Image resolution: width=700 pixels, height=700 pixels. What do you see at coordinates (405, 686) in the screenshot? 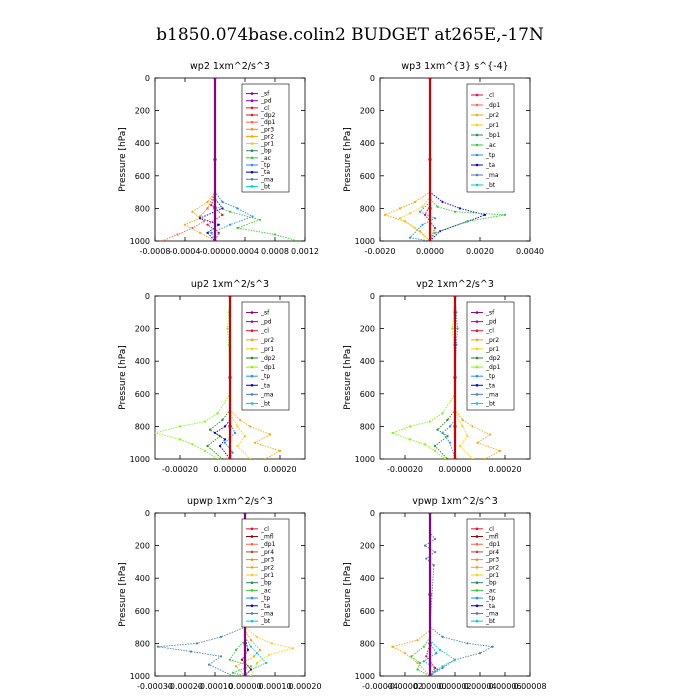
I see `x-tick-label: -0.00002` at bounding box center [405, 686].